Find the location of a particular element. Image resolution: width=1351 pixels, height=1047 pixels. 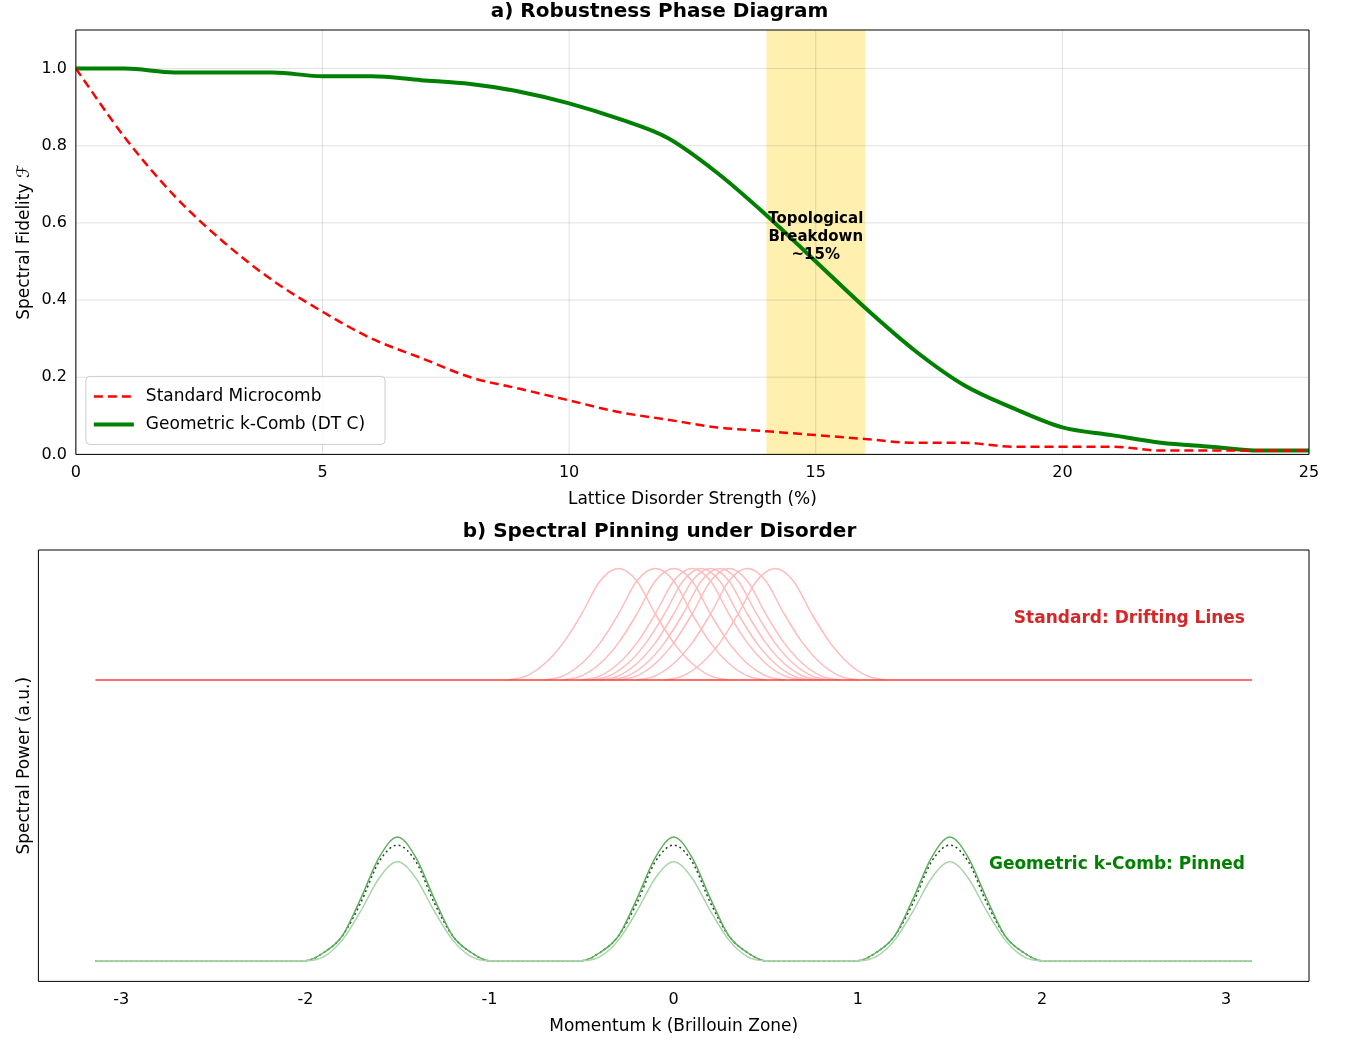

x-tick-label: -2 is located at coordinates (305, 999).